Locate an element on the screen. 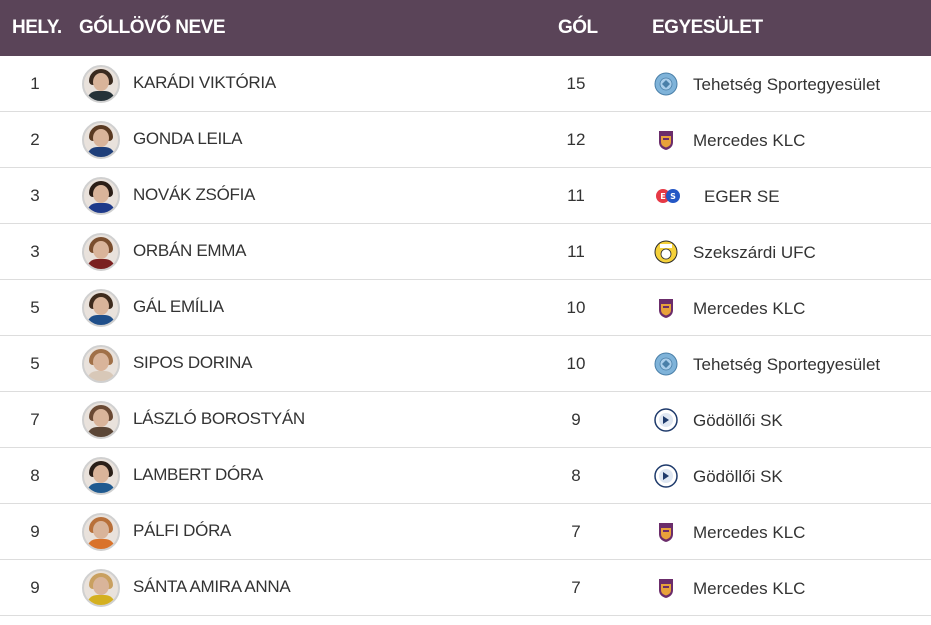 The image size is (931, 625). player-name: LAMBERT DÓRA is located at coordinates (198, 474).